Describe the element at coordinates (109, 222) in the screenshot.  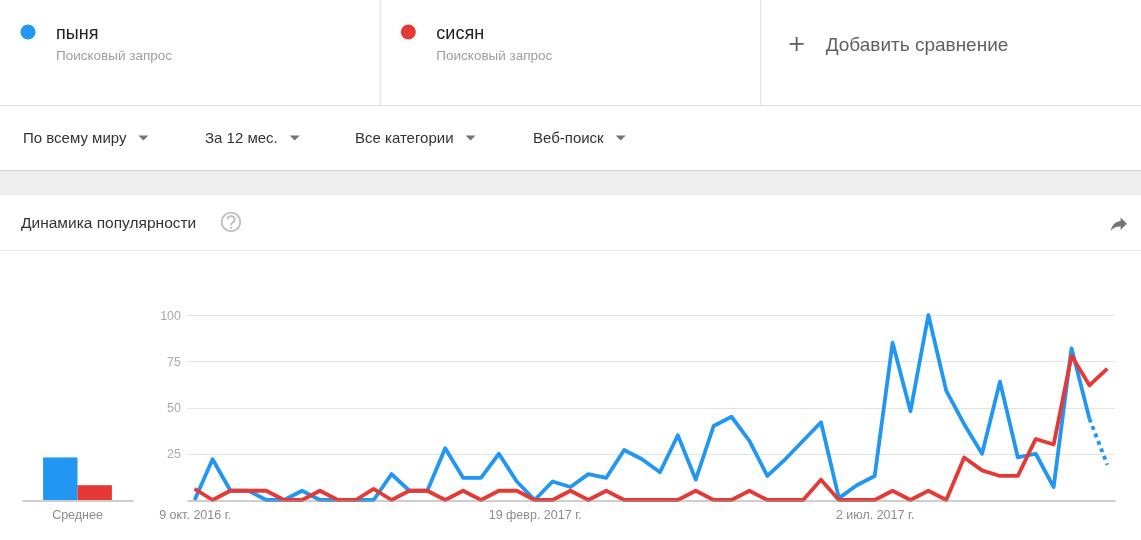
I see `chart-title: Динамика популярности` at that location.